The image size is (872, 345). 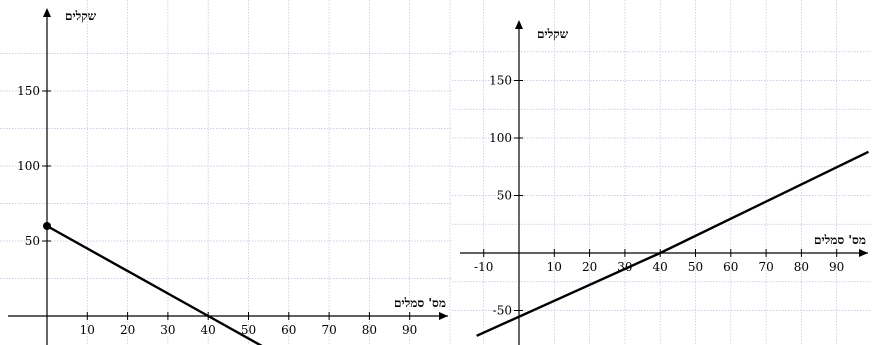 I want to click on y-tick-label: -50, so click(x=502, y=311).